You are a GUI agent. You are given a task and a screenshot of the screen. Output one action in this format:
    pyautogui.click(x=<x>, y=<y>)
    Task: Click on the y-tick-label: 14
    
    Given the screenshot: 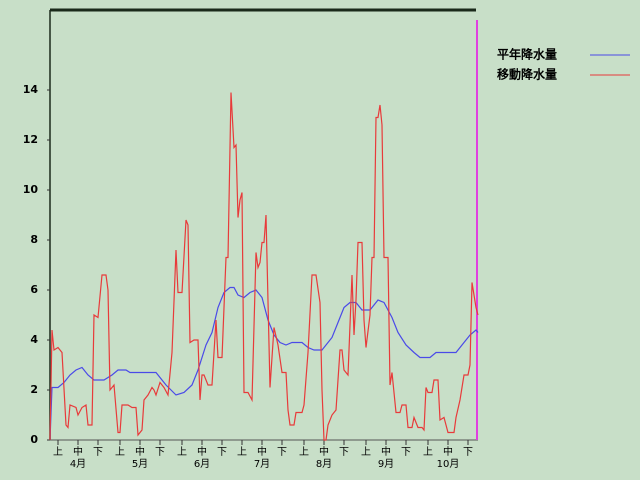 What is the action you would take?
    pyautogui.click(x=31, y=89)
    